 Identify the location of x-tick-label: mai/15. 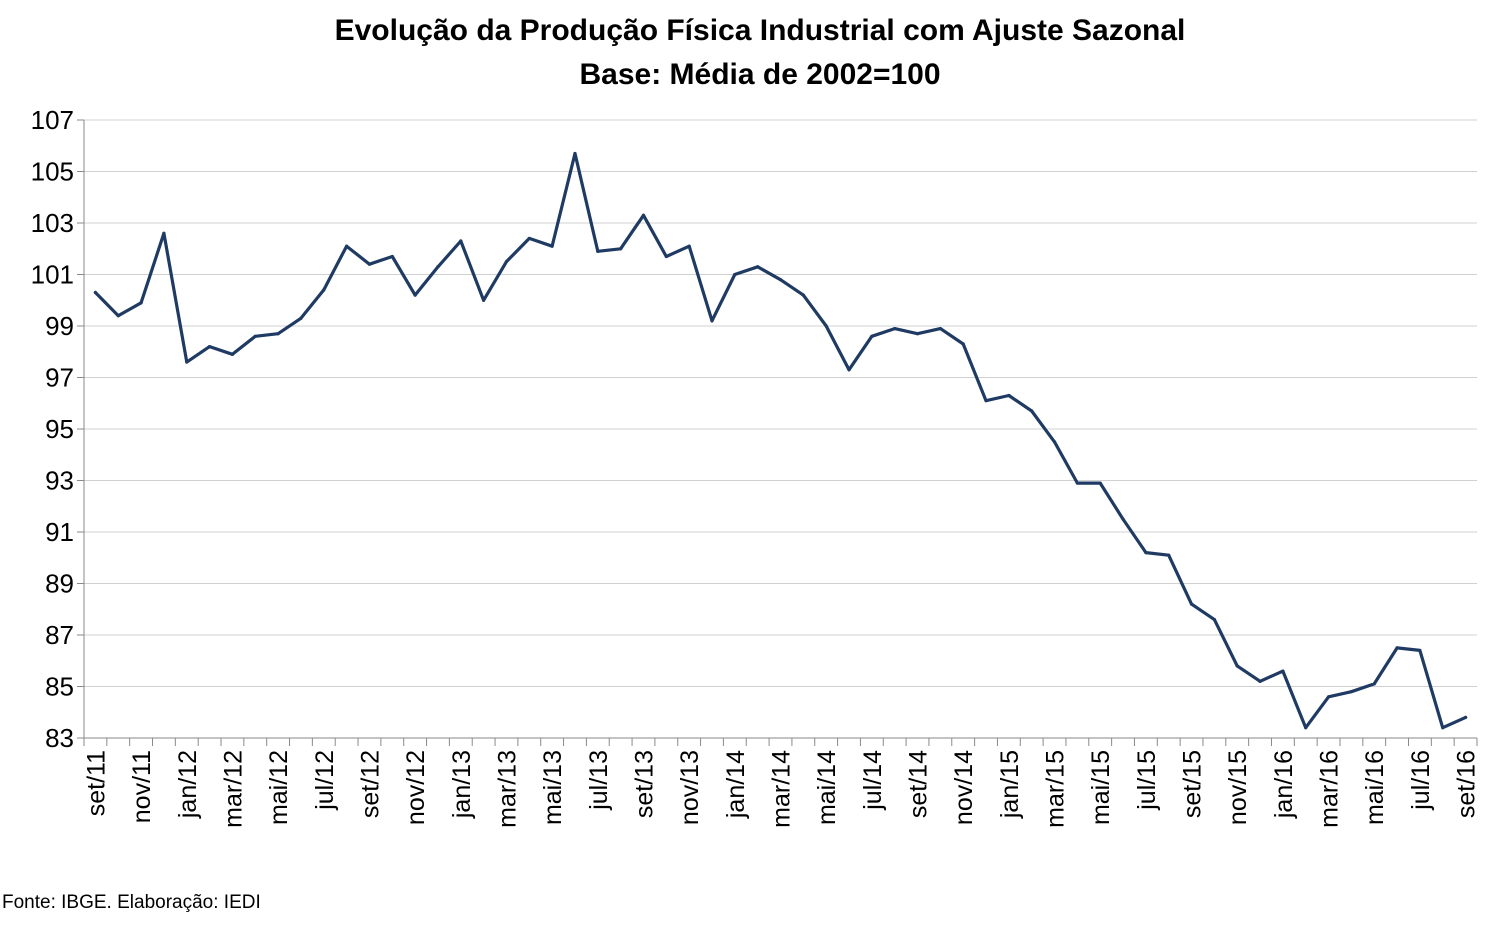
(1101, 787).